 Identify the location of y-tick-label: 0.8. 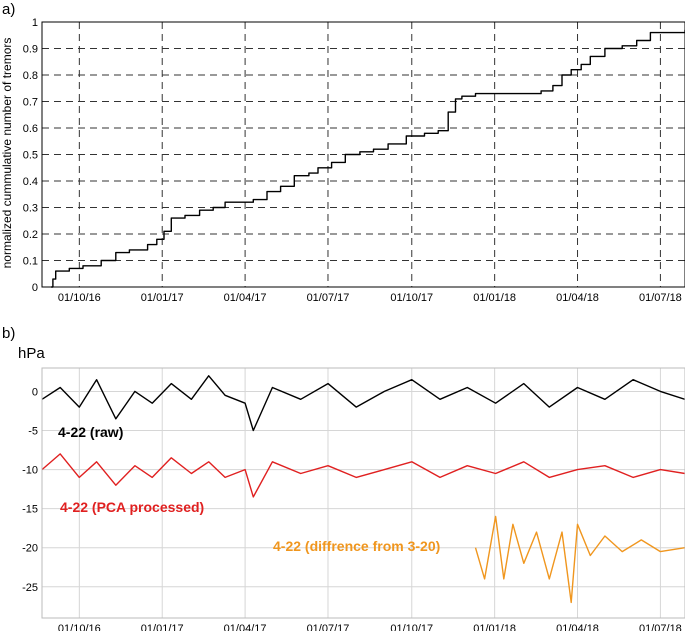
(30, 76).